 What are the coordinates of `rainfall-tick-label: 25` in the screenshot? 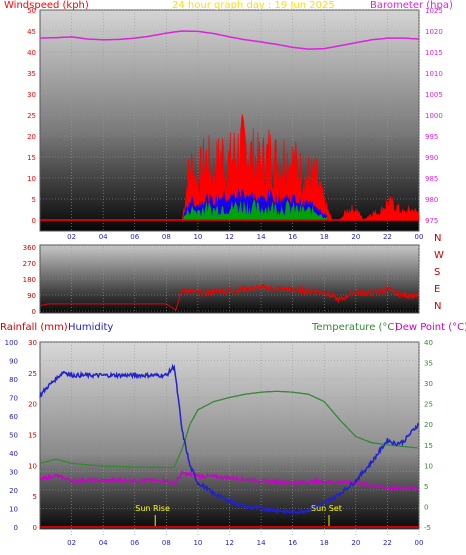 It's located at (32, 374).